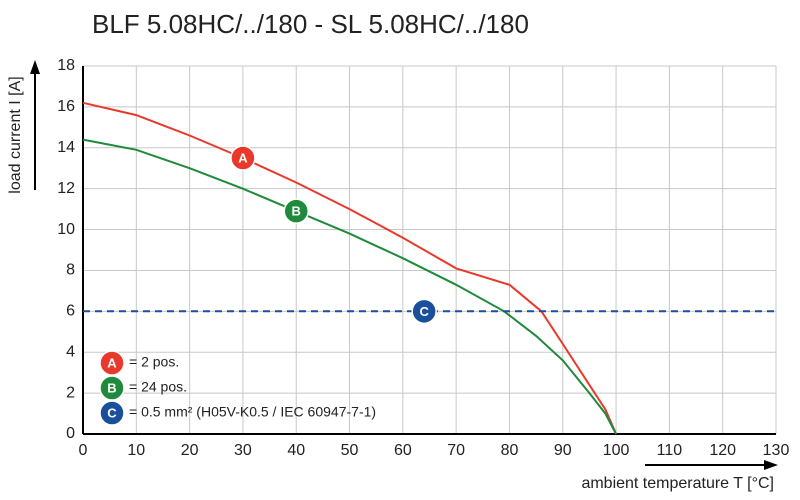 The image size is (800, 500). Describe the element at coordinates (83, 450) in the screenshot. I see `x-tick-label: 0` at that location.